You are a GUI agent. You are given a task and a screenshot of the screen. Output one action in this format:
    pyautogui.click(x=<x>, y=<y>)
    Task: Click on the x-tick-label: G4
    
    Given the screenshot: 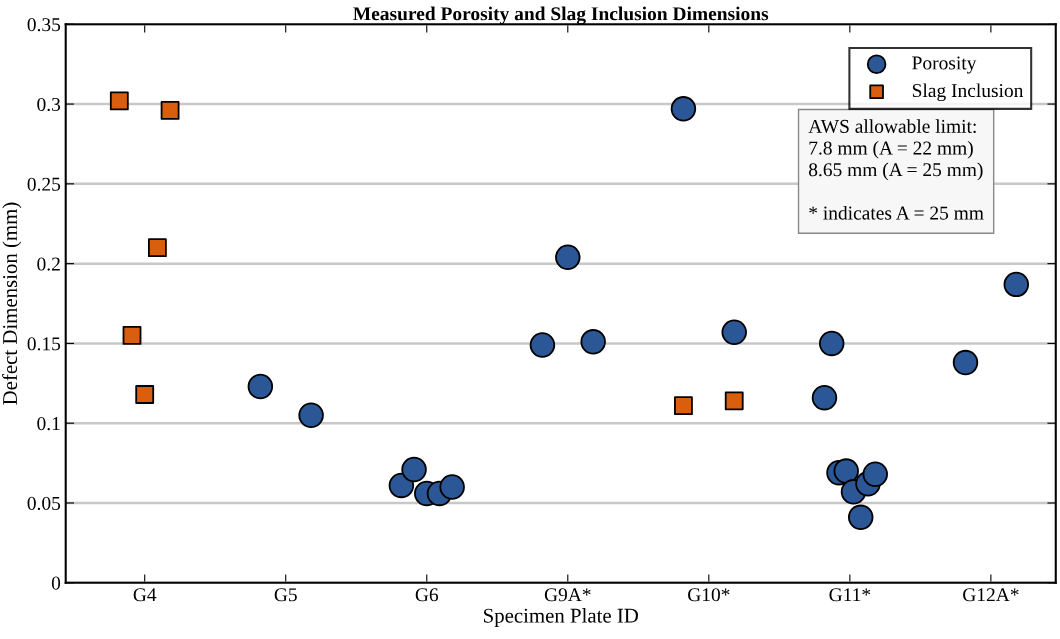 What is the action you would take?
    pyautogui.click(x=145, y=595)
    